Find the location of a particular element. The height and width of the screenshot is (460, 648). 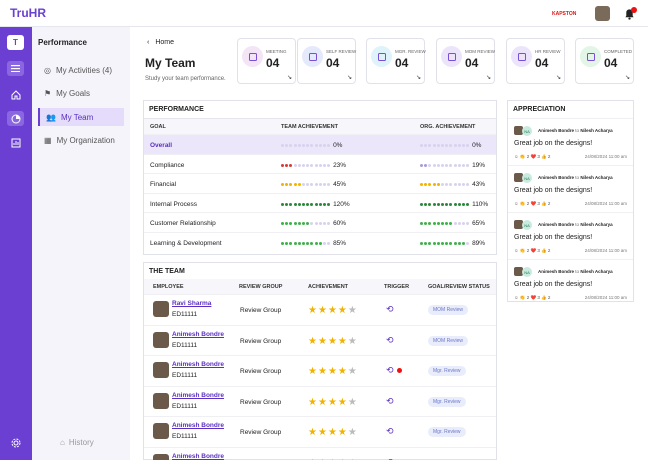

goal-name: Learning & Development is located at coordinates (186, 243).